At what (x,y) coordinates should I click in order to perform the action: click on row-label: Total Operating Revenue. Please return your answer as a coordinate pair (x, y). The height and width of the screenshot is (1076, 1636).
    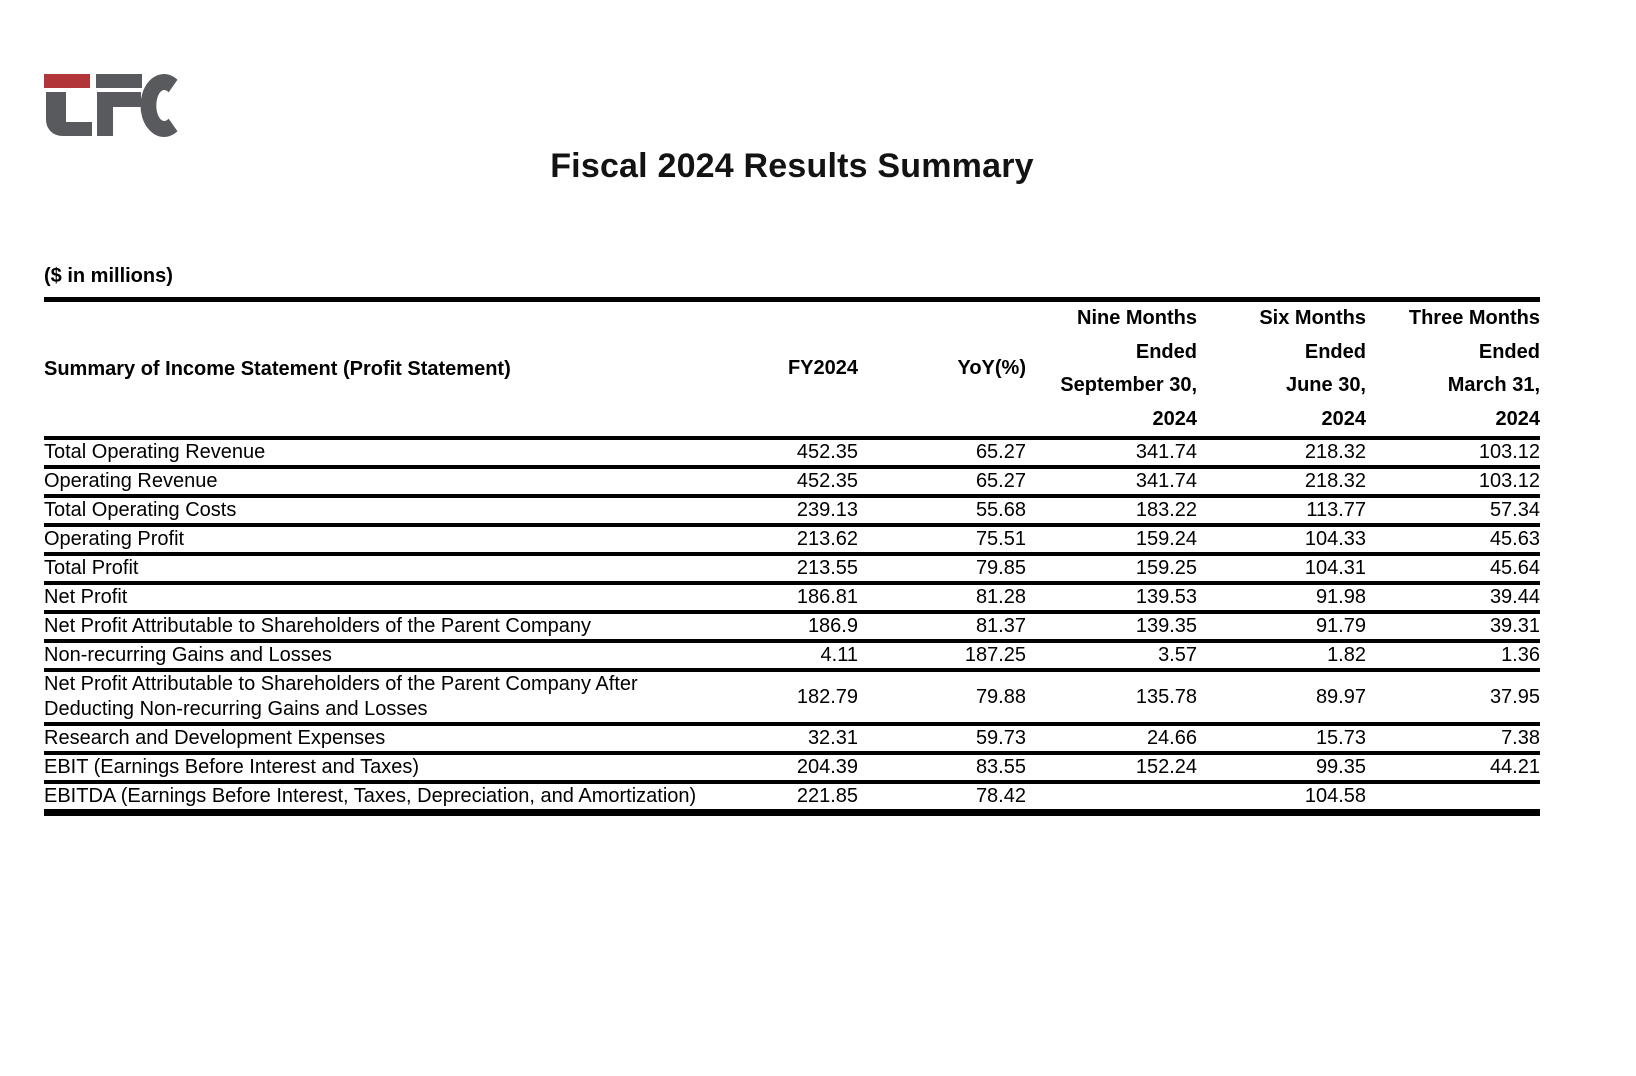
    Looking at the image, I should click on (374, 453).